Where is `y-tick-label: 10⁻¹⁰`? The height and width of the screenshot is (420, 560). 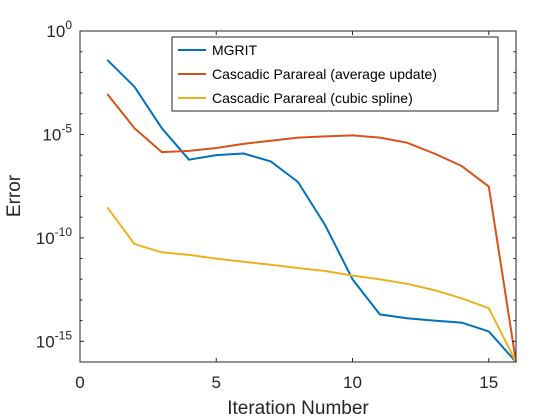
y-tick-label: 10⁻¹⁰ is located at coordinates (54, 236).